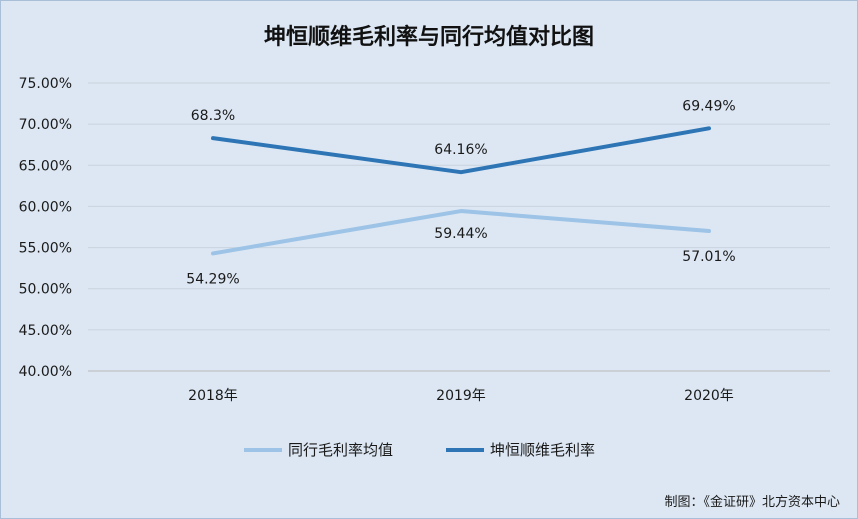 This screenshot has height=519, width=858. Describe the element at coordinates (429, 37) in the screenshot. I see `chart-title: 坤恒顺维毛利率与同行均值对比图` at that location.